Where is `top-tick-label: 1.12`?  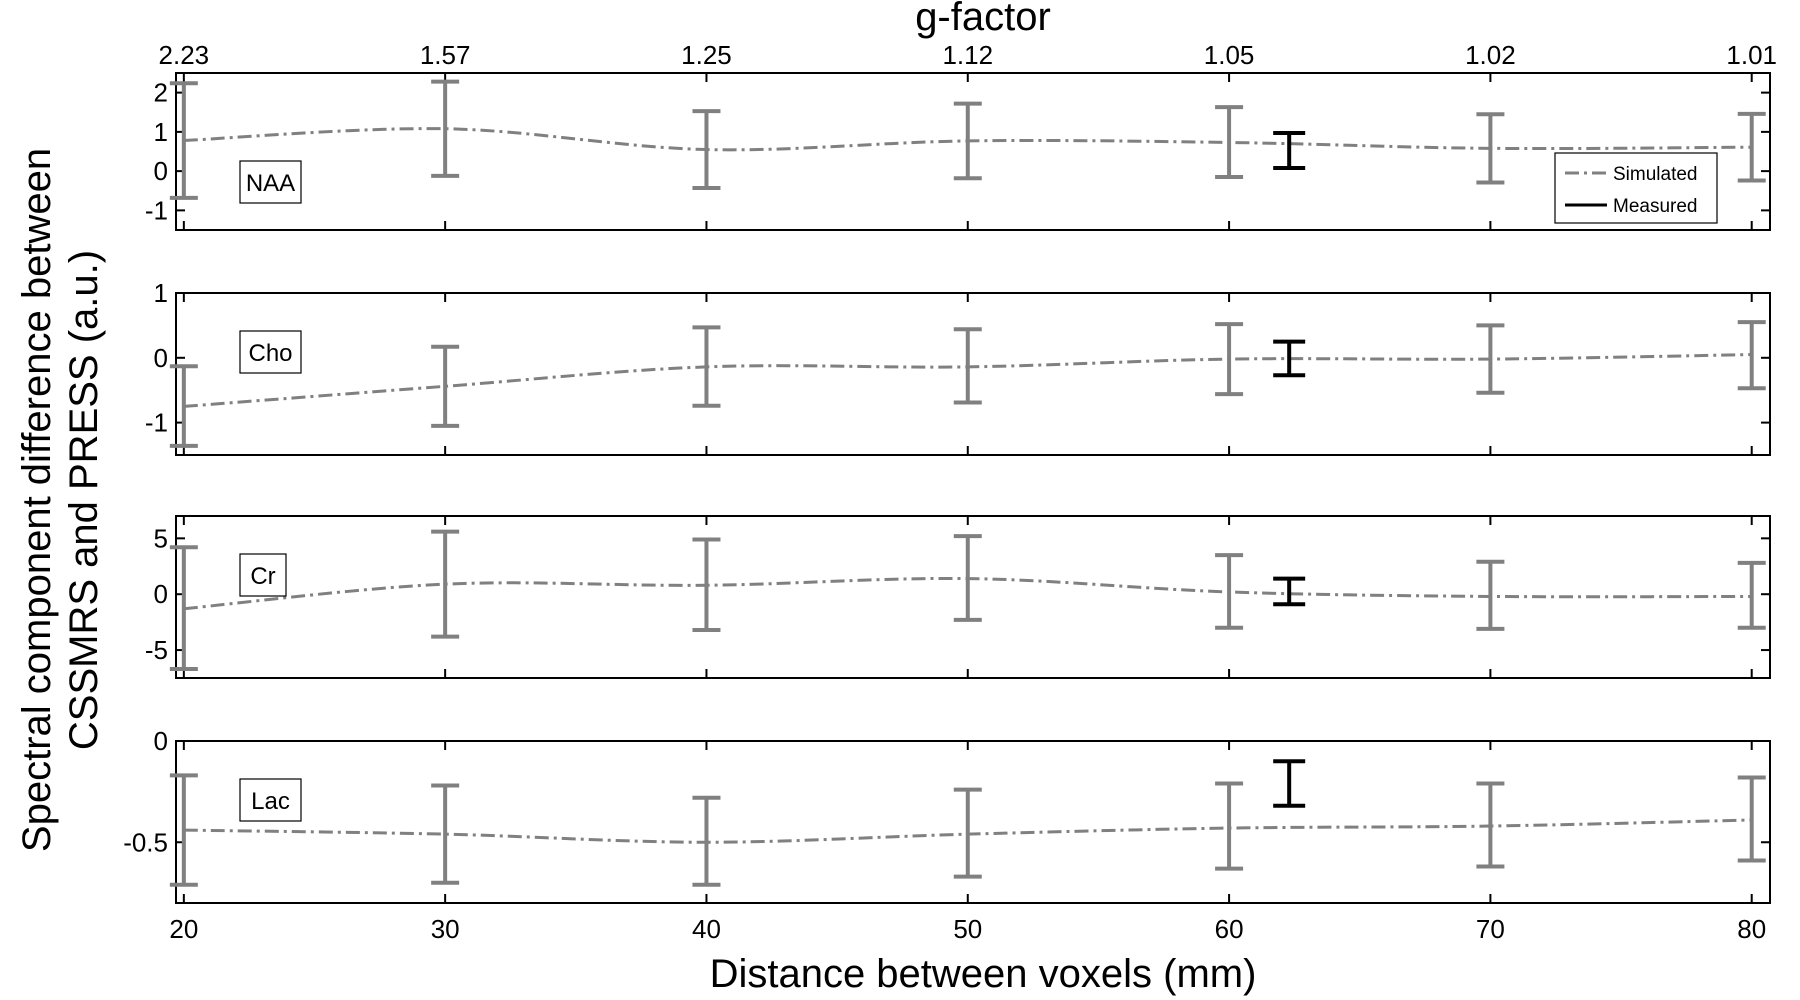
top-tick-label: 1.12 is located at coordinates (967, 55).